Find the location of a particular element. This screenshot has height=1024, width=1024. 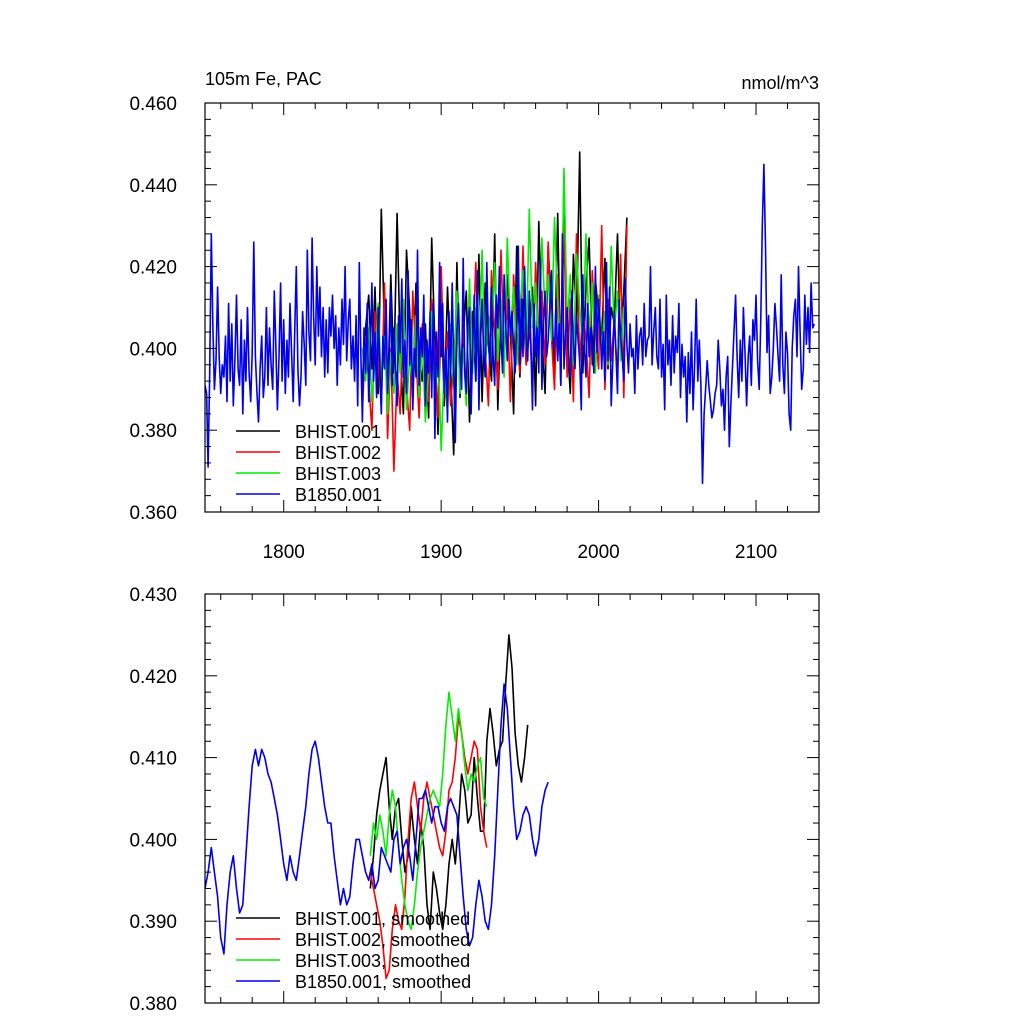

y-tick-label: 0.460 is located at coordinates (153, 104).